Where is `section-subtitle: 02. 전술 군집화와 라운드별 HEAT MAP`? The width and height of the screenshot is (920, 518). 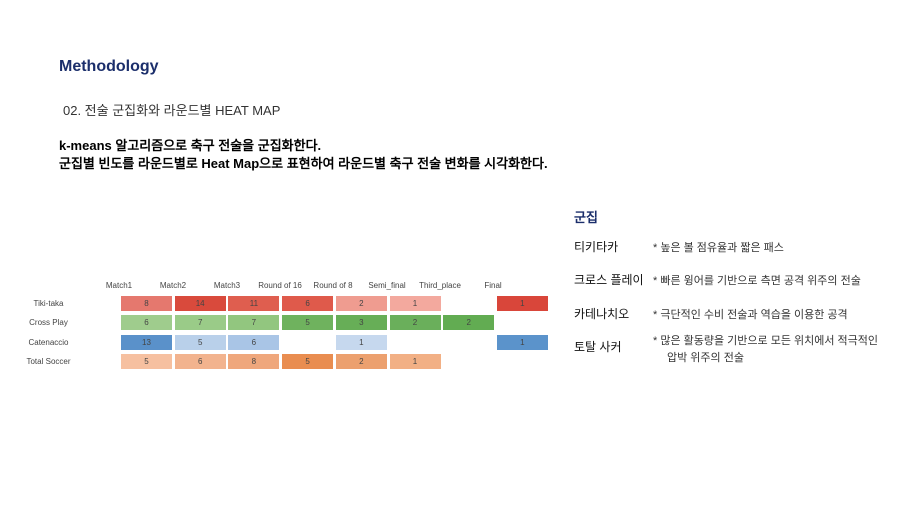
section-subtitle: 02. 전술 군집화와 라운드별 HEAT MAP is located at coordinates (172, 110).